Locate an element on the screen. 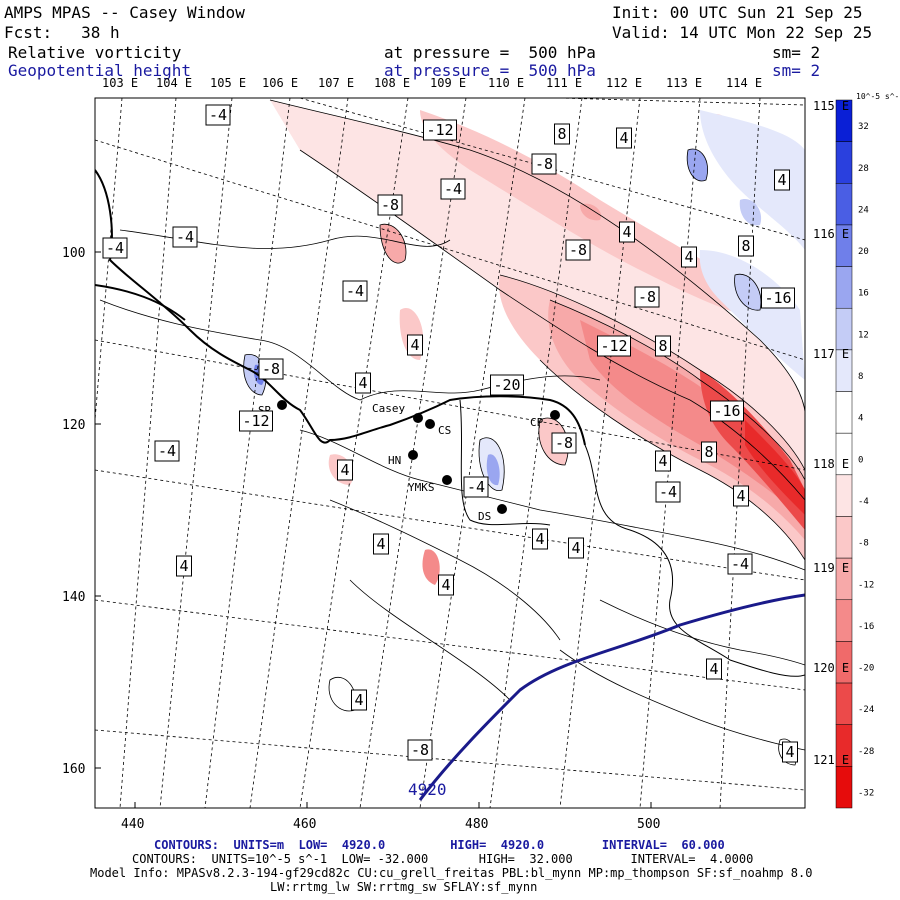 The width and height of the screenshot is (900, 900). station-markers: SRCaseyCSHNYMKSDSCP is located at coordinates (409, 461).